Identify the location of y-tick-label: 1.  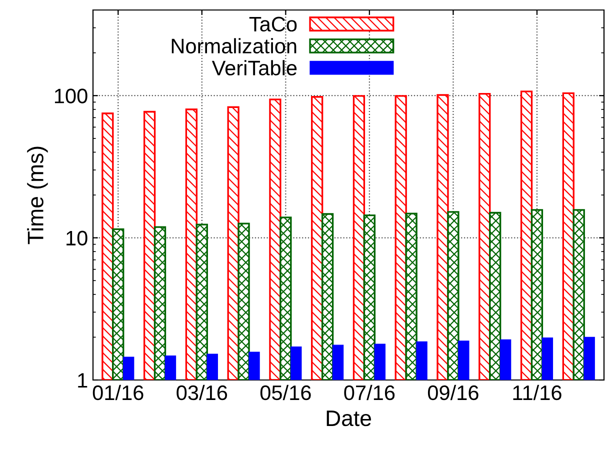
(83, 380).